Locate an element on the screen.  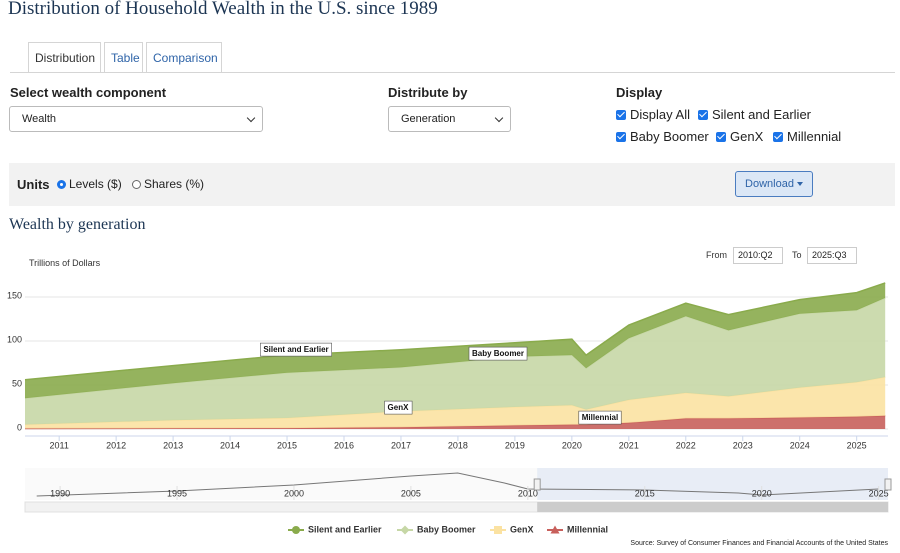
checkbox: Baby Boomer is located at coordinates (662, 136).